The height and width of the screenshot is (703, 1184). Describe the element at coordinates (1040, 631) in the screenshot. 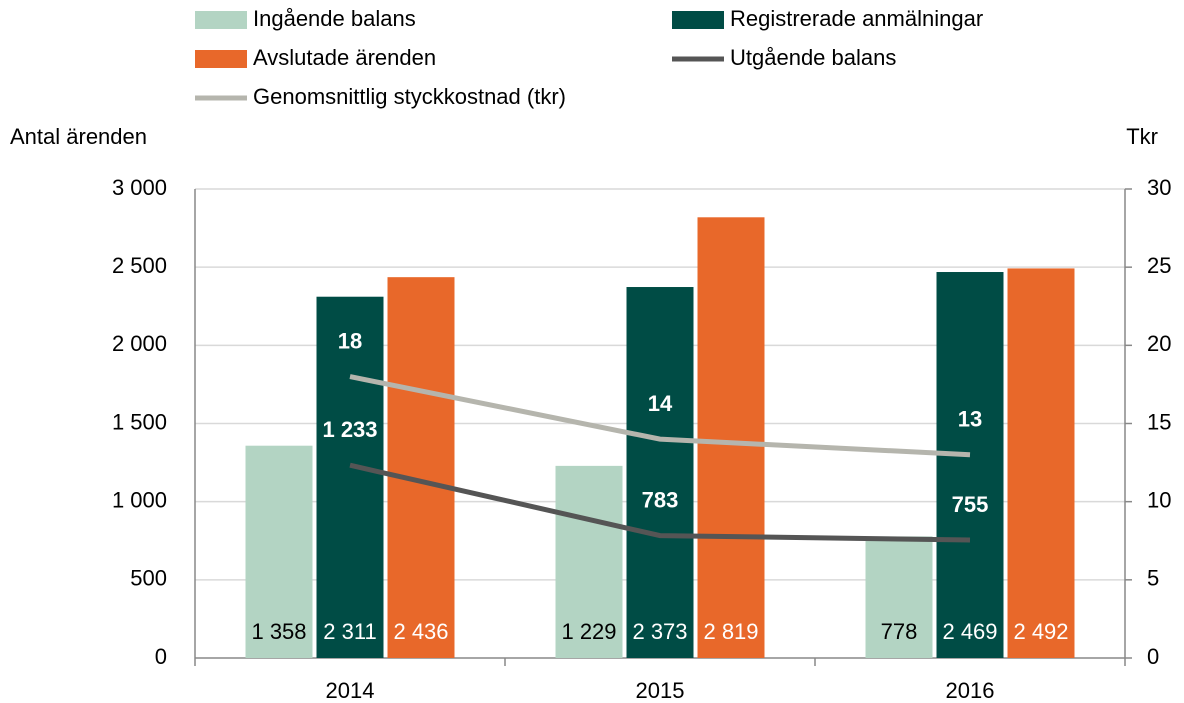

I see `bar-value-label: 2 492` at that location.